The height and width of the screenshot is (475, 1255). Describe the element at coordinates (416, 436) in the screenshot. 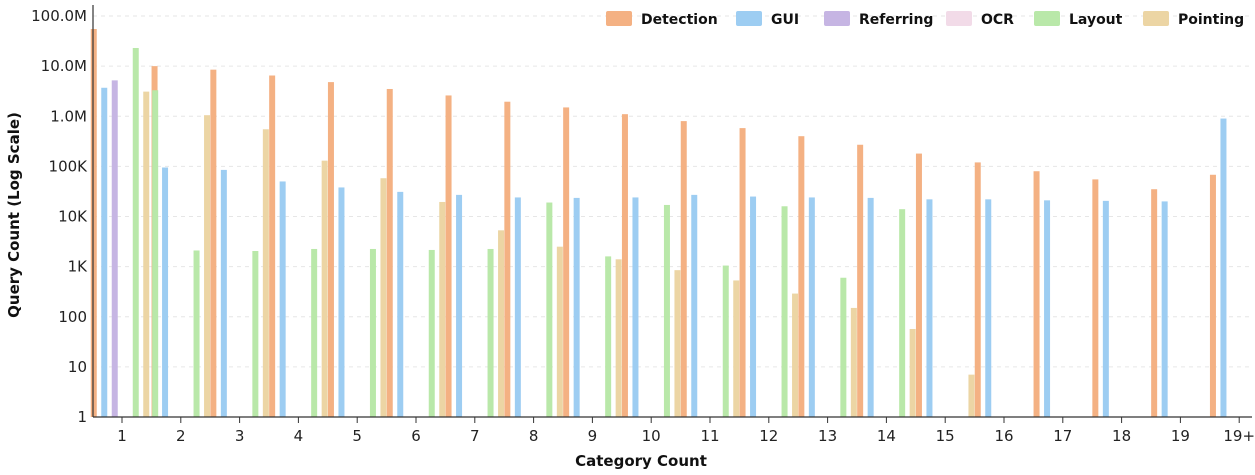

I see `x-tick-label: 6` at that location.